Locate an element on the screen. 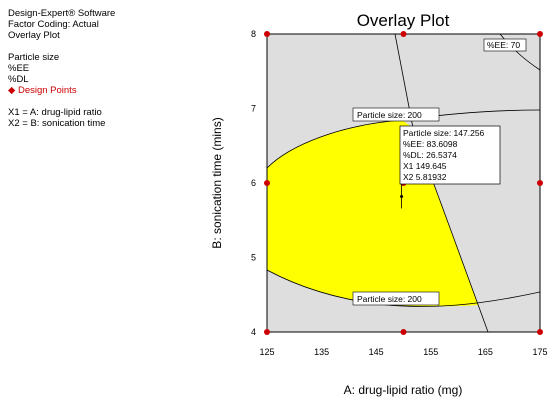 Image resolution: width=550 pixels, height=404 pixels. contour-label-text: %EE: 70 is located at coordinates (503, 45).